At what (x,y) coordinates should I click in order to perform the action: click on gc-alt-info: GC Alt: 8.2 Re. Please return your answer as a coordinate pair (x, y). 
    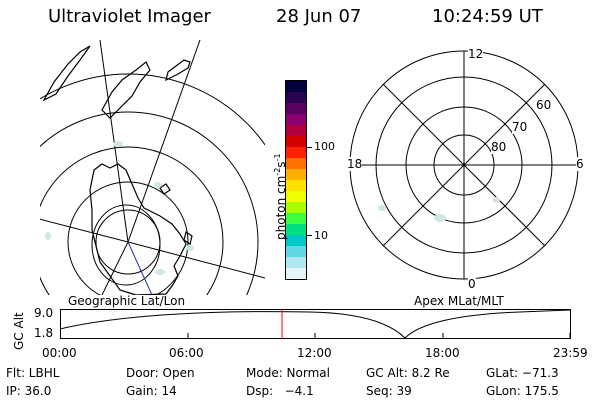
    Looking at the image, I should click on (408, 373).